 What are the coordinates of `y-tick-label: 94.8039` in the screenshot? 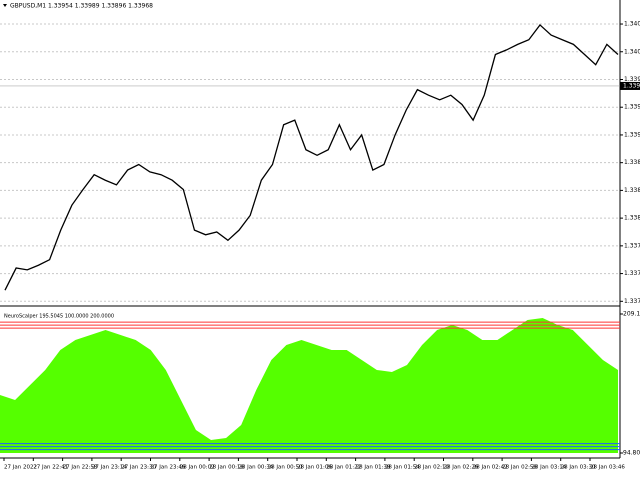 It's located at (631, 453).